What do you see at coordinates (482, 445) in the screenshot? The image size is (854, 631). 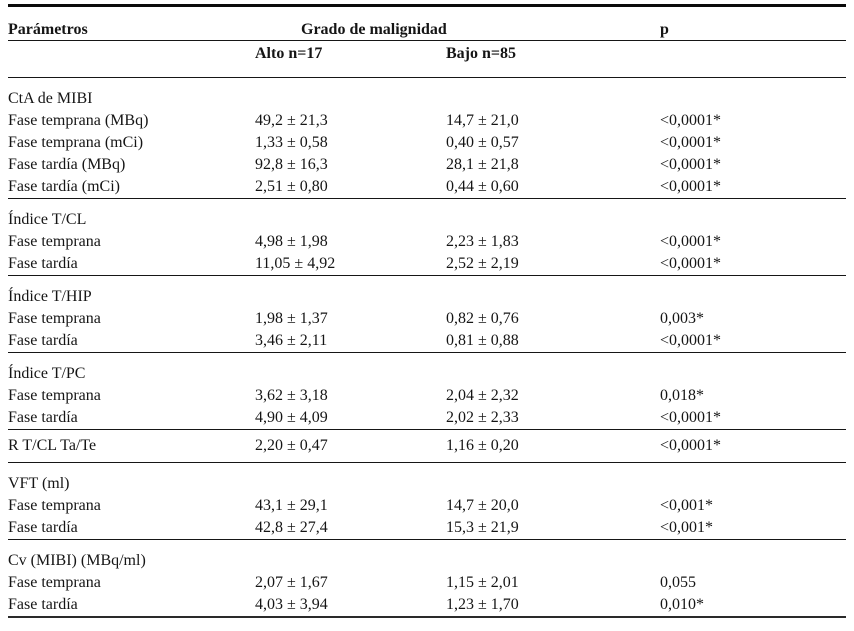 I see `value-bajo: 1,16 ± 0,20` at bounding box center [482, 445].